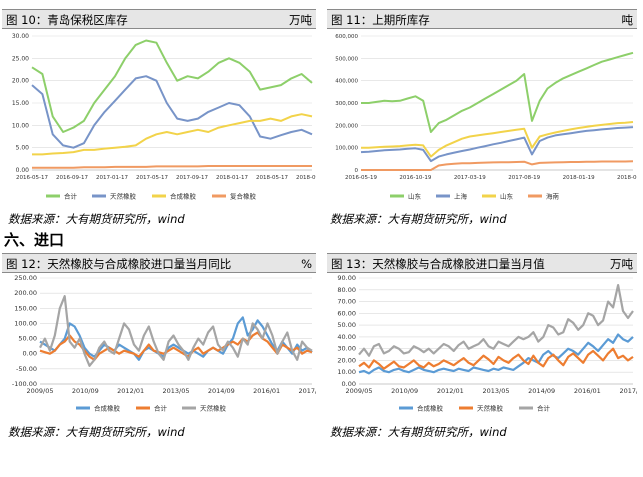 The height and width of the screenshot is (477, 643). What do you see at coordinates (72, 178) in the screenshot?
I see `x-tick-label: 2016-09-17` at bounding box center [72, 178].